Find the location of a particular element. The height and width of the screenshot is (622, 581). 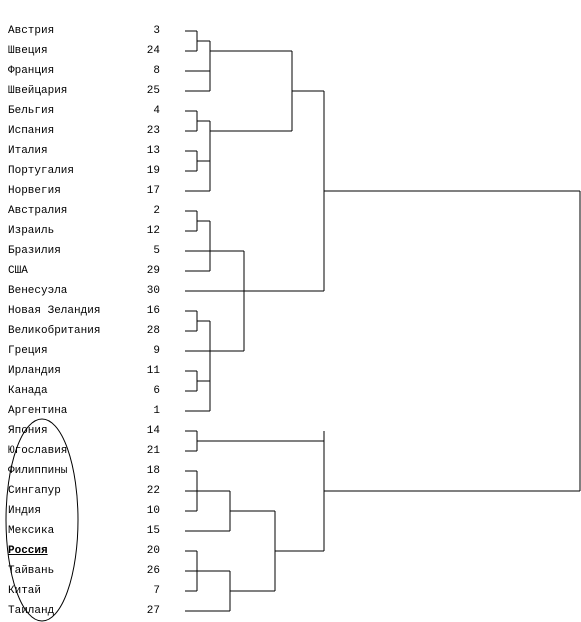

leaf-label: Таиланд is located at coordinates (31, 611).